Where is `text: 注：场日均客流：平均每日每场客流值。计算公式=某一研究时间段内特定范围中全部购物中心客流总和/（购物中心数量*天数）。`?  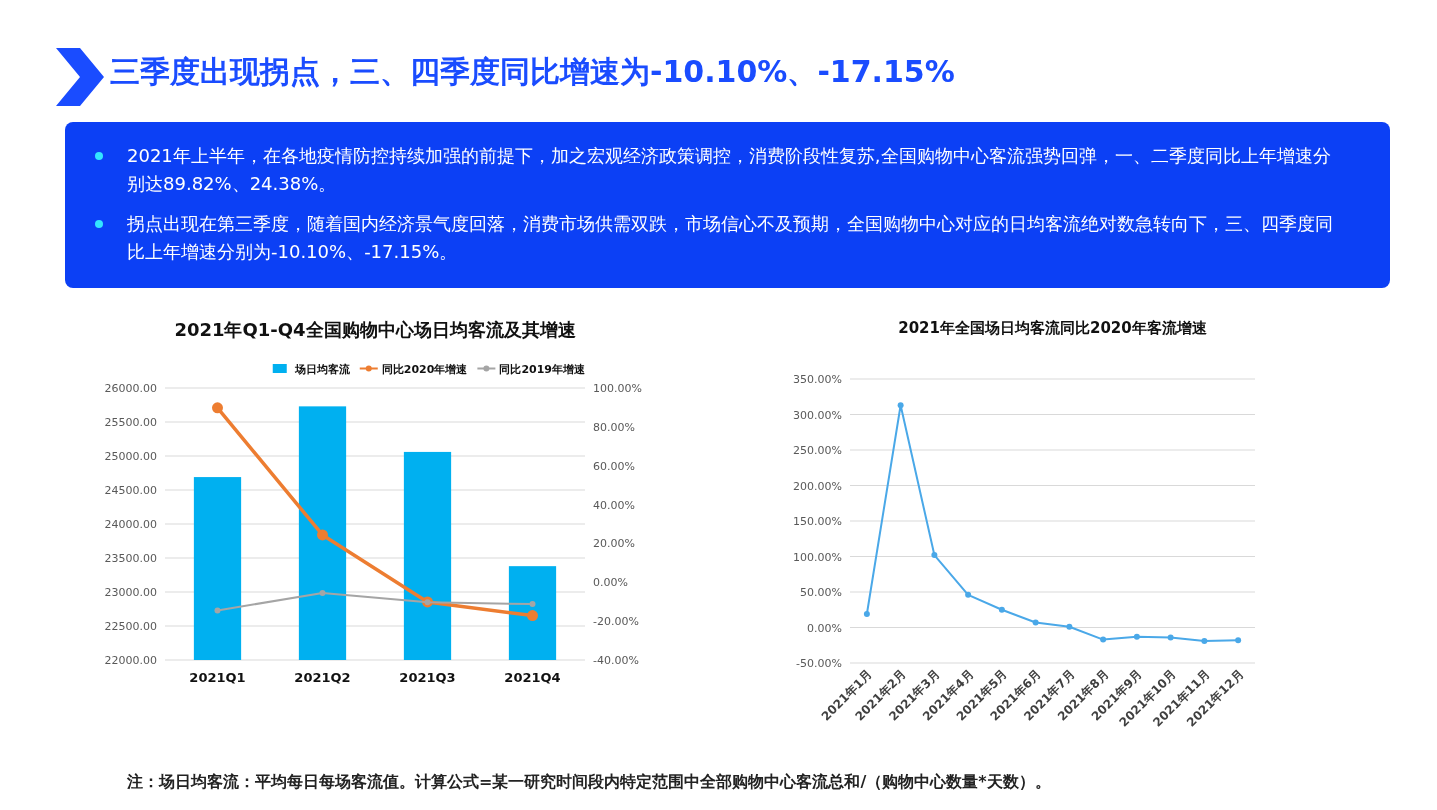 text: 注：场日均客流：平均每日每场客流值。计算公式=某一研究时间段内特定范围中全部购物中心客流总和/（购物中心数量*天数）。 is located at coordinates (589, 782).